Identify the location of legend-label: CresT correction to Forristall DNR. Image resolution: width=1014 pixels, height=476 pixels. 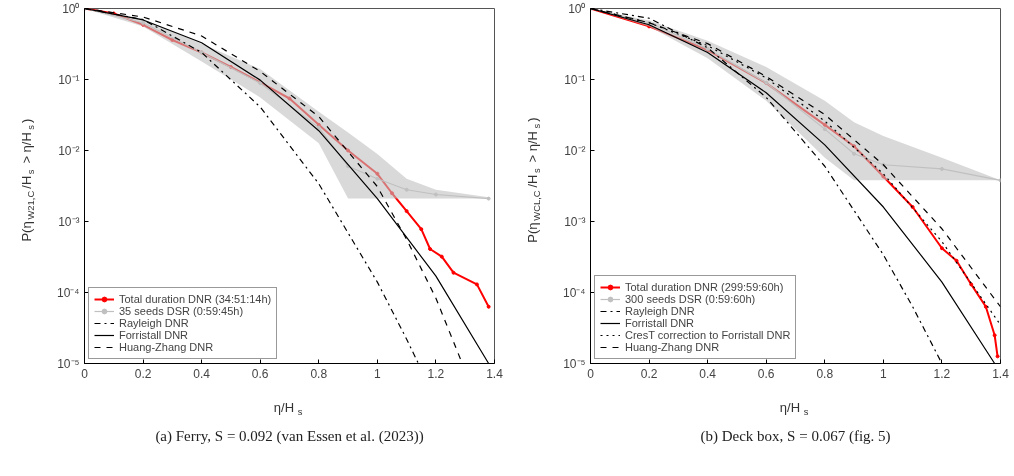
(708, 335).